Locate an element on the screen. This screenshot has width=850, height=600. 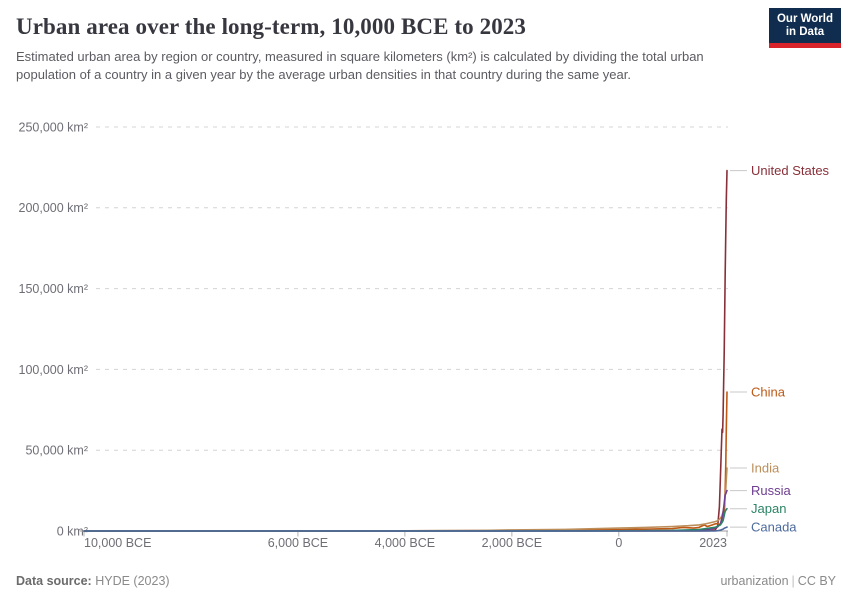
data-source-value: HYDE (2023) is located at coordinates (132, 581).